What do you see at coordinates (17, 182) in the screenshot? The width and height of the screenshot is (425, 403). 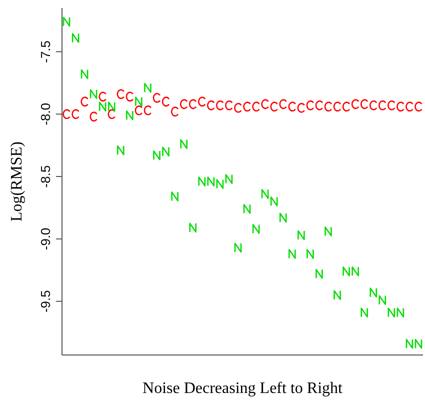 I see `y-axis-title: Log(RMSE)` at bounding box center [17, 182].